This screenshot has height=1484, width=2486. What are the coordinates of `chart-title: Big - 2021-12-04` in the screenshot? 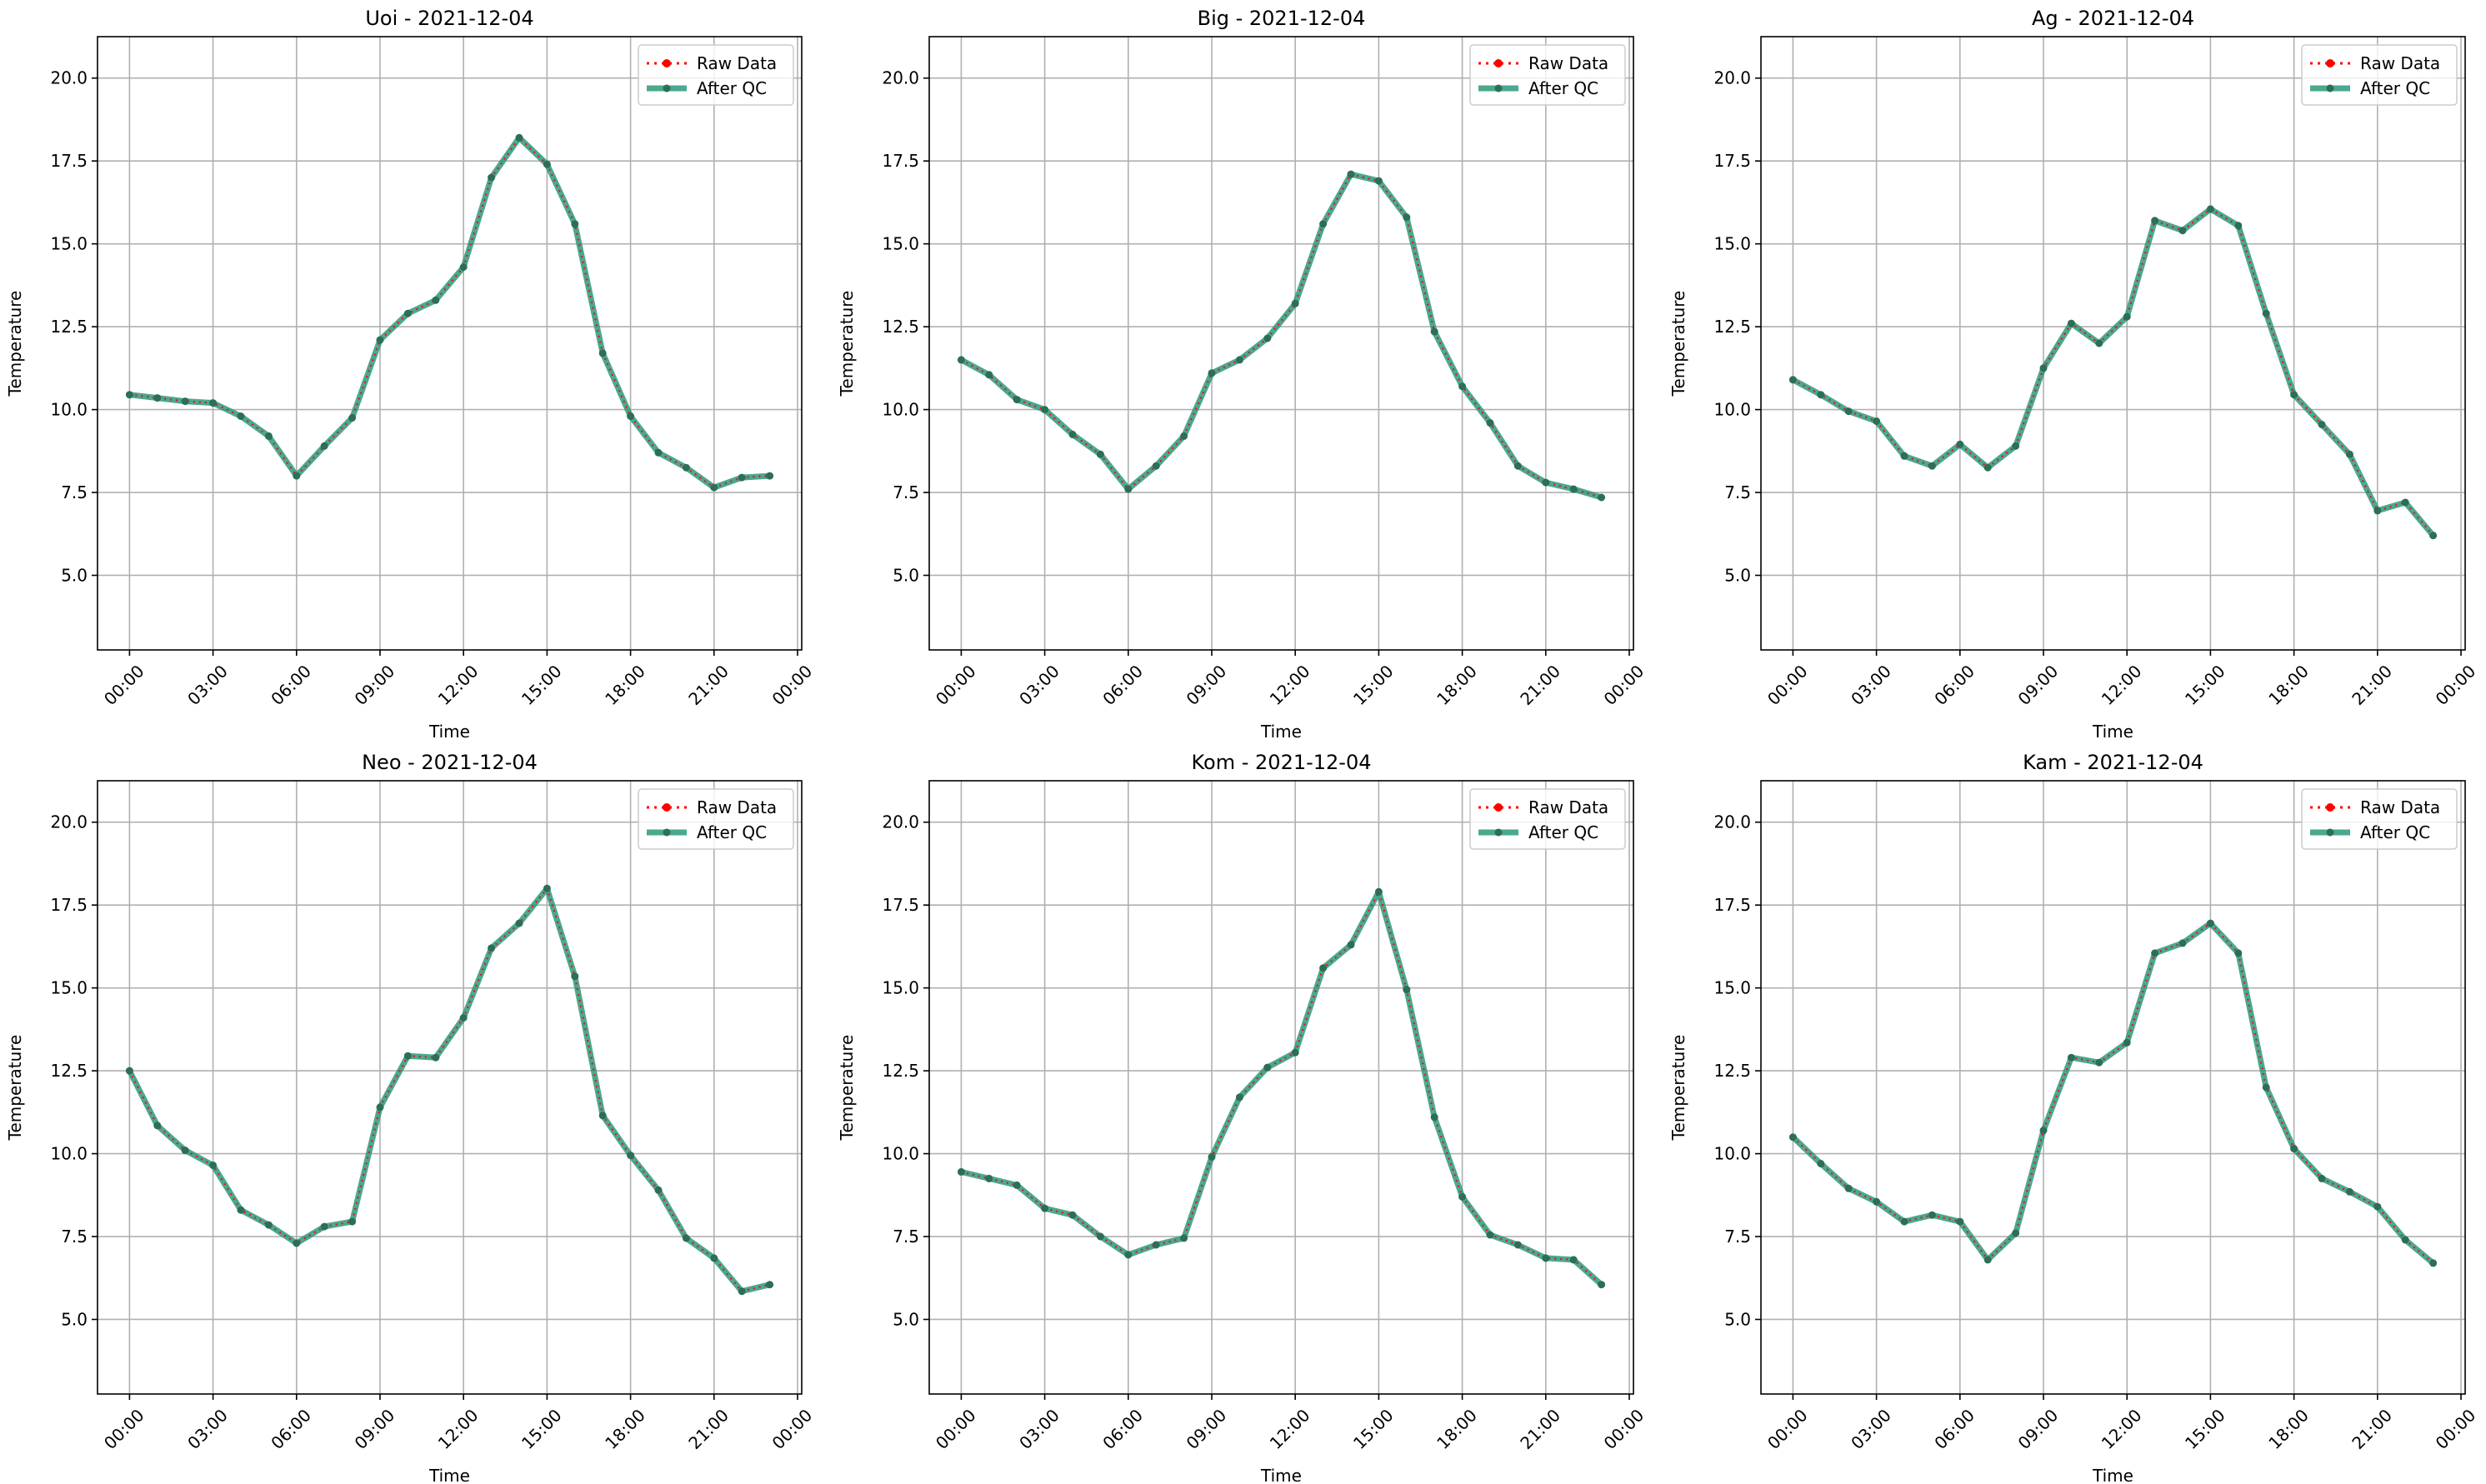 It's located at (1282, 18).